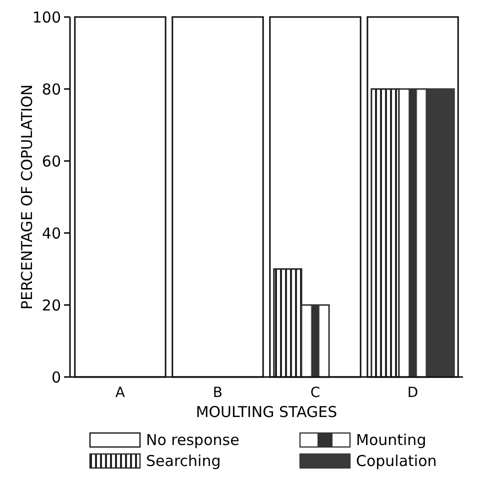 This screenshot has height=483, width=483. What do you see at coordinates (193, 440) in the screenshot?
I see `legend-label: No response` at bounding box center [193, 440].